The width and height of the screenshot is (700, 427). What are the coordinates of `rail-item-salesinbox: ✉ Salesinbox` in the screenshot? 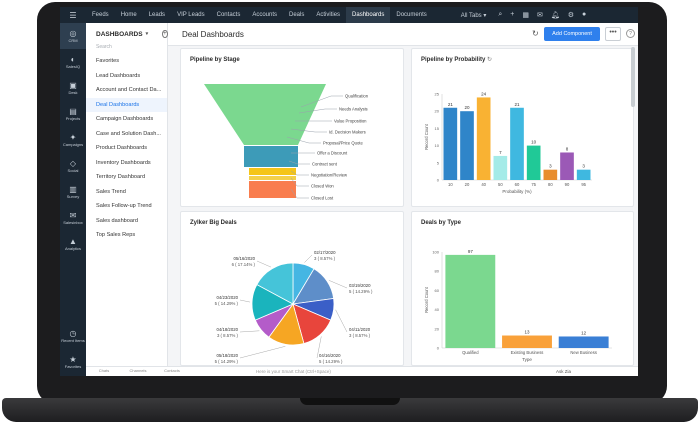 It's located at (73, 218).